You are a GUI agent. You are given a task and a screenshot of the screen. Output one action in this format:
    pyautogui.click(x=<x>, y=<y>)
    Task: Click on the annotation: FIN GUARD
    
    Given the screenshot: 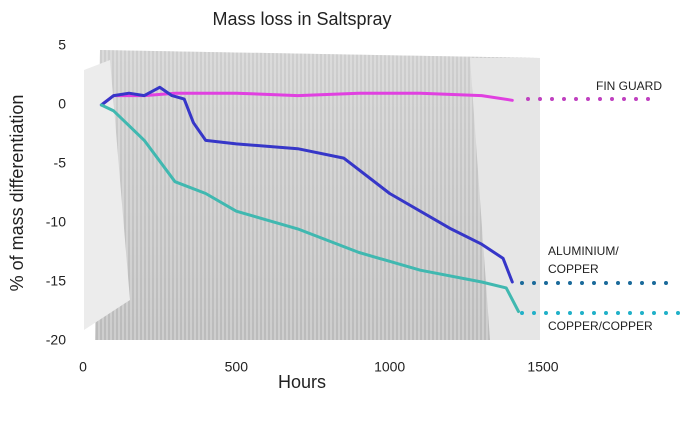 What is the action you would take?
    pyautogui.click(x=629, y=86)
    